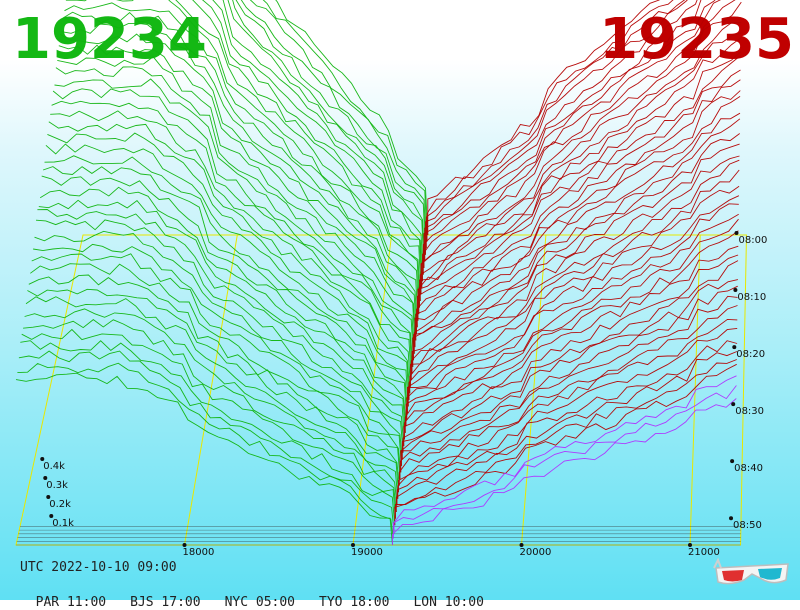  What do you see at coordinates (199, 552) in the screenshot?
I see `price-tick-label: 18000` at bounding box center [199, 552].